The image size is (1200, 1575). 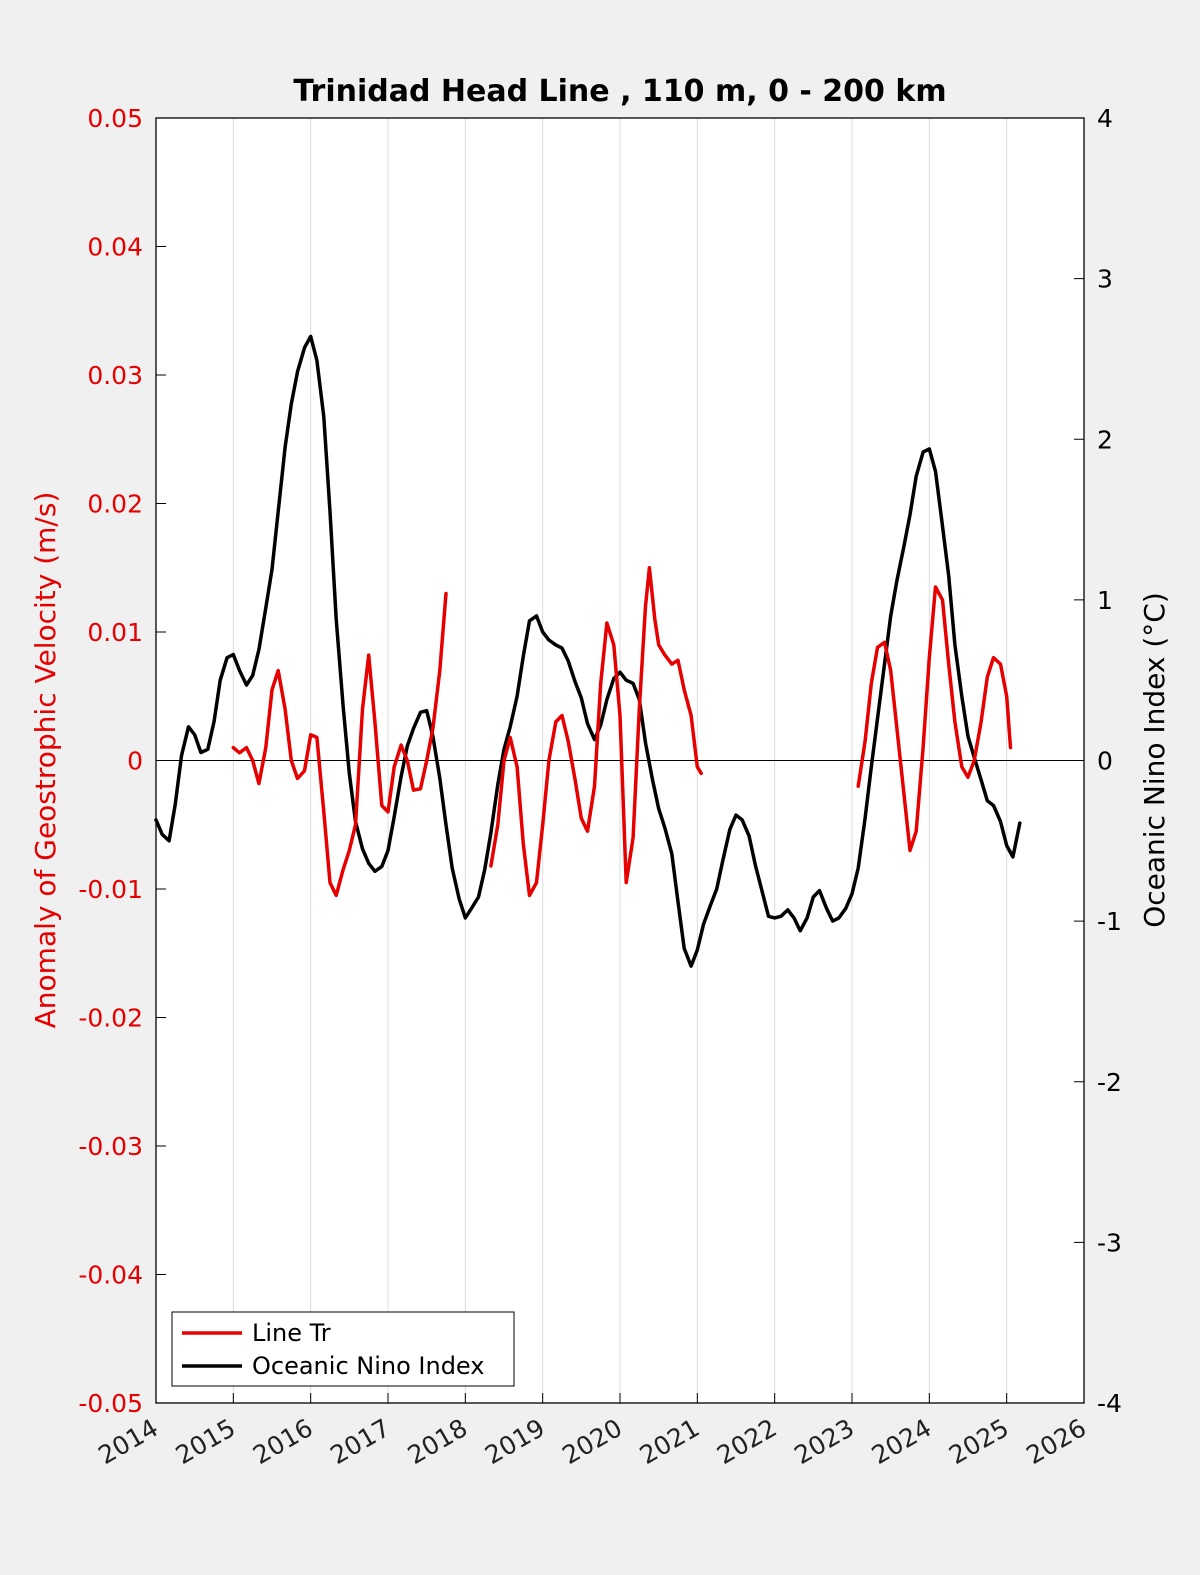 What do you see at coordinates (110, 1018) in the screenshot?
I see `left-y-tick-label: -0.02` at bounding box center [110, 1018].